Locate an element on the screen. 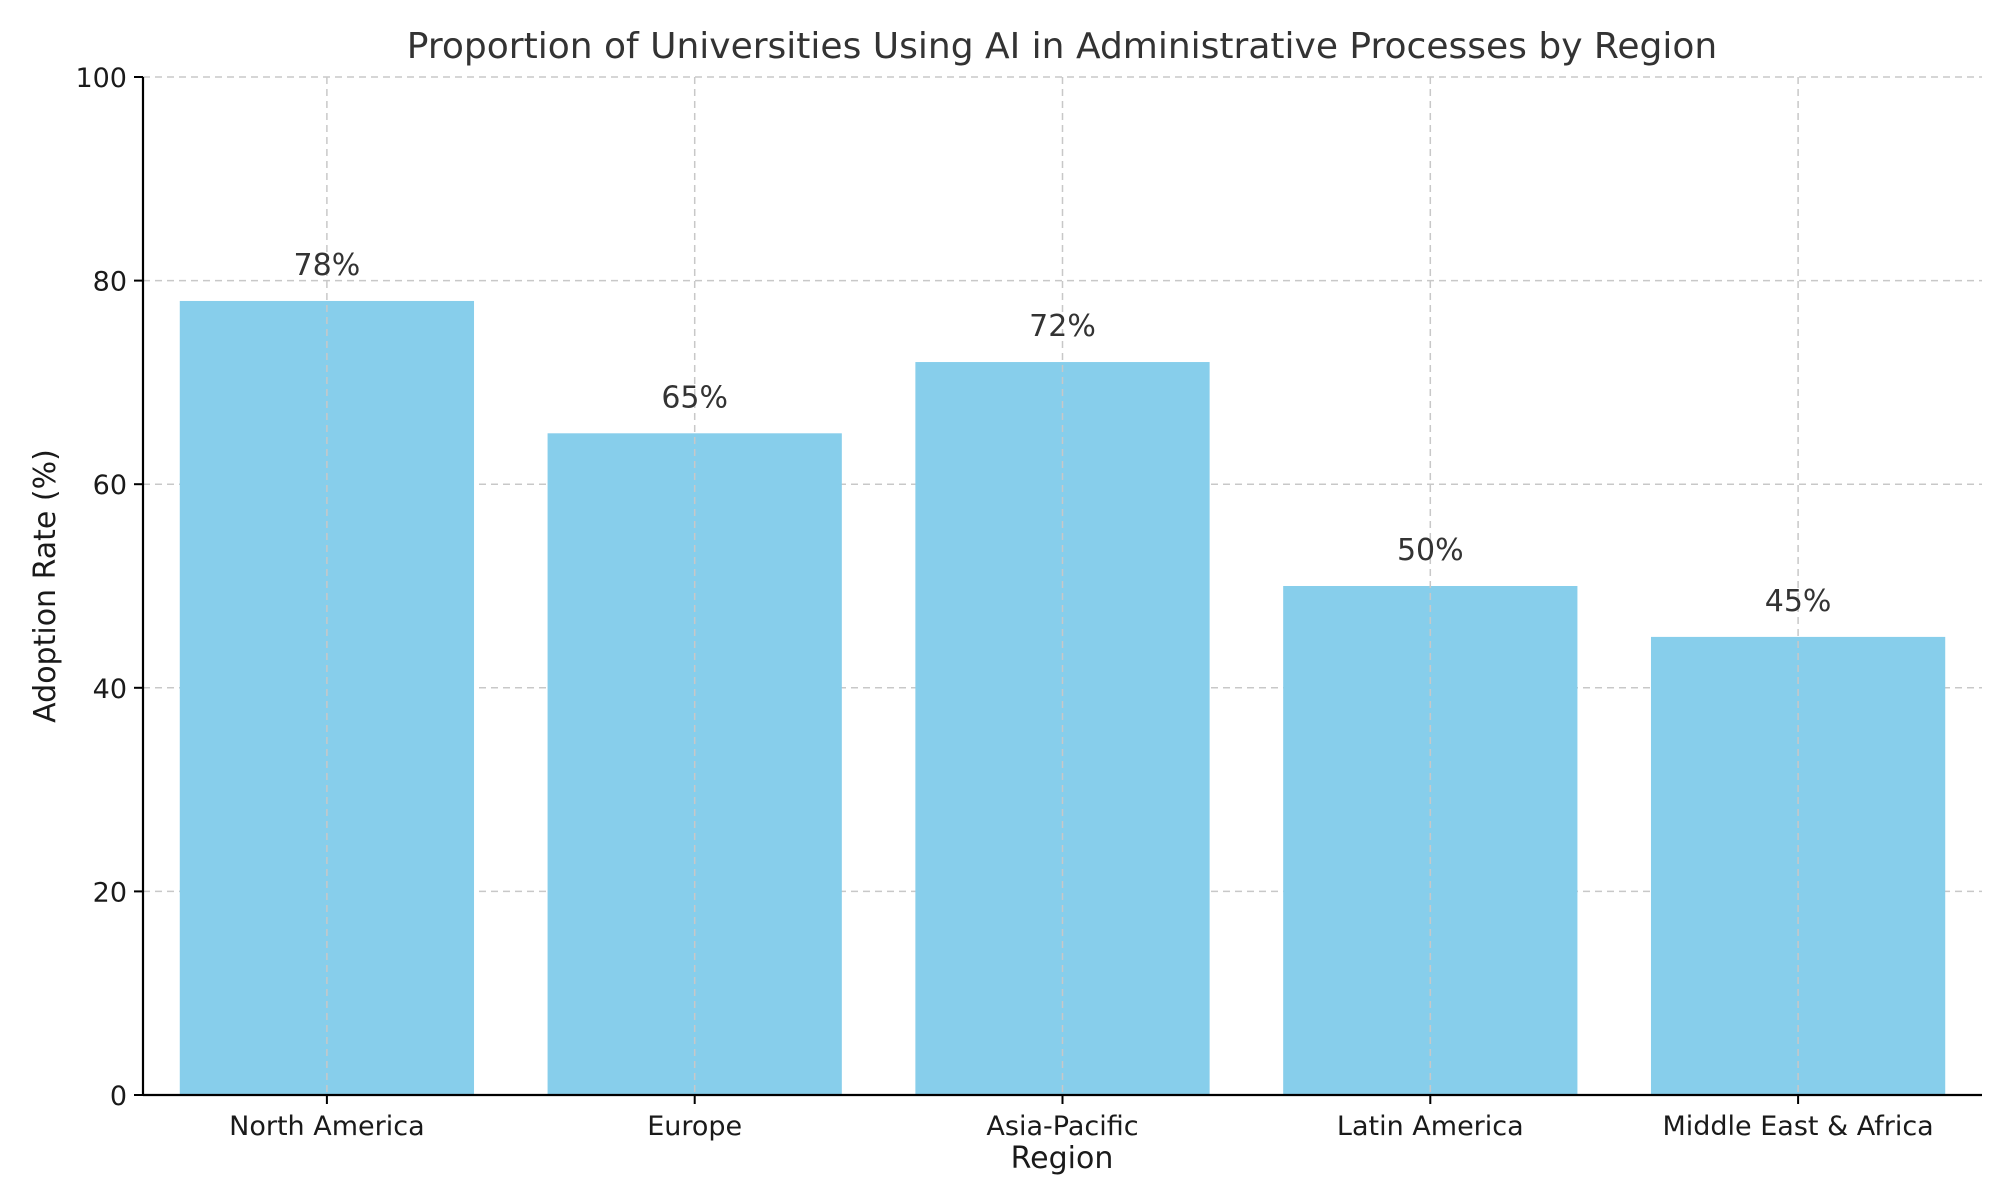 This screenshot has width=2000, height=1204. y-tick-label: 80 is located at coordinates (110, 282).